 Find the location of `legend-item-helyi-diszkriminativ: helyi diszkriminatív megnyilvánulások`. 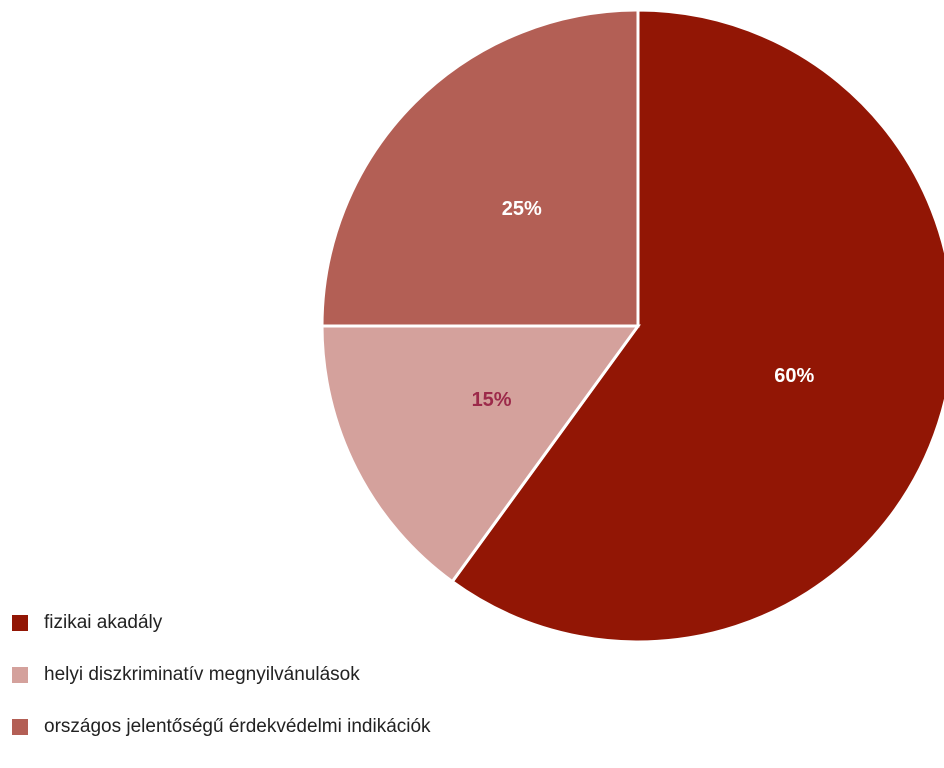

legend-item-helyi-diszkriminativ: helyi diszkriminatív megnyilvánulások is located at coordinates (221, 675).